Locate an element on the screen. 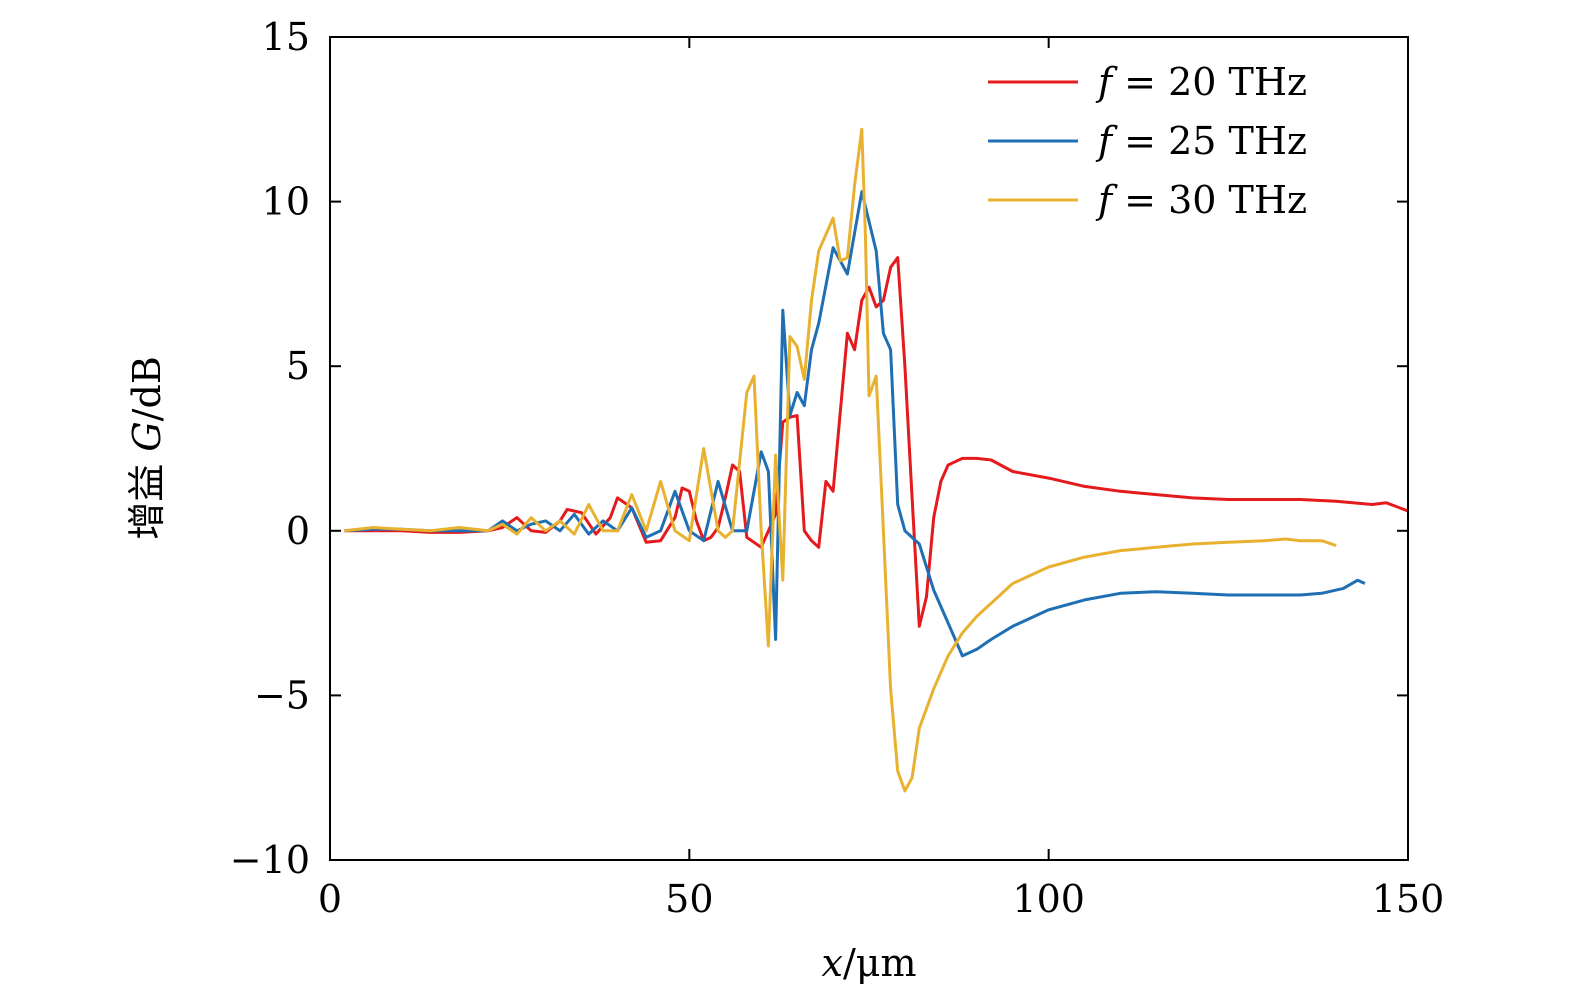 This screenshot has height=1004, width=1575. x-tick-label: 0 is located at coordinates (330, 899).